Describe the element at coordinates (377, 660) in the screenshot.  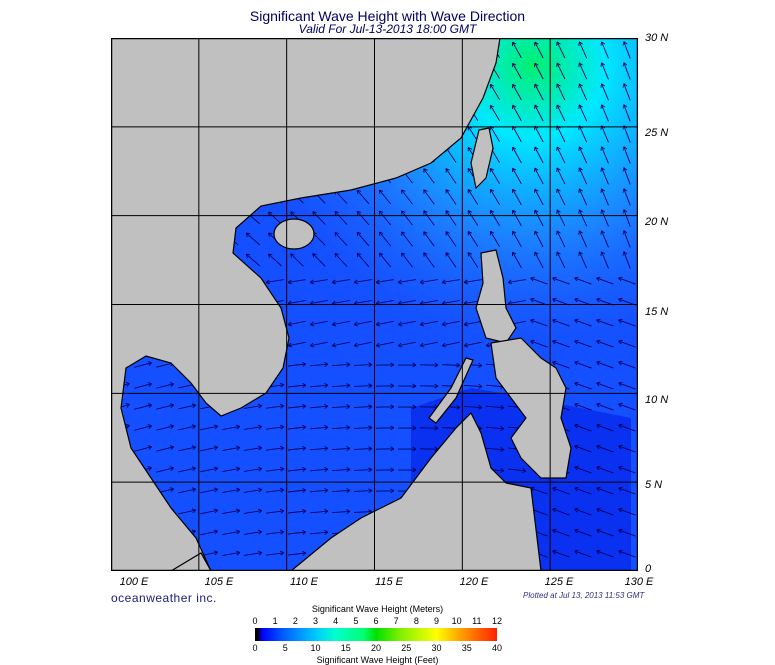
I see `colorbar-title-feet: Significant Wave Height (Feet)` at that location.